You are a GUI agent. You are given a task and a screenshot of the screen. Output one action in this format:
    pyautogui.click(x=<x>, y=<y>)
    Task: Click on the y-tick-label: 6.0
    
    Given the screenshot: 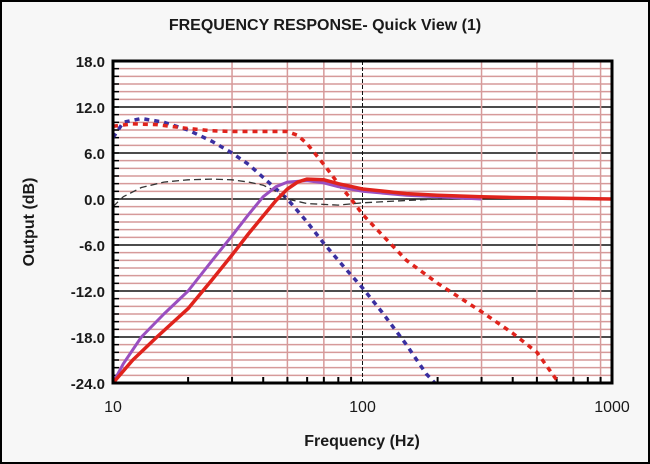 What is the action you would take?
    pyautogui.click(x=94, y=154)
    